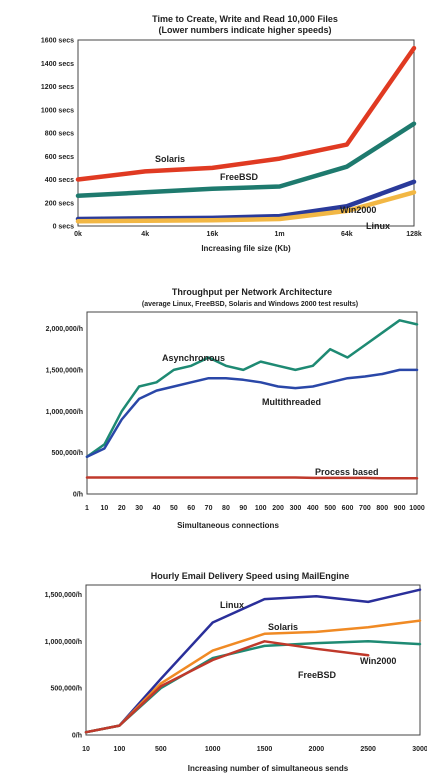 The height and width of the screenshot is (778, 427). I want to click on chart2-y-tick-label: 1,500,000/h, so click(64, 370).